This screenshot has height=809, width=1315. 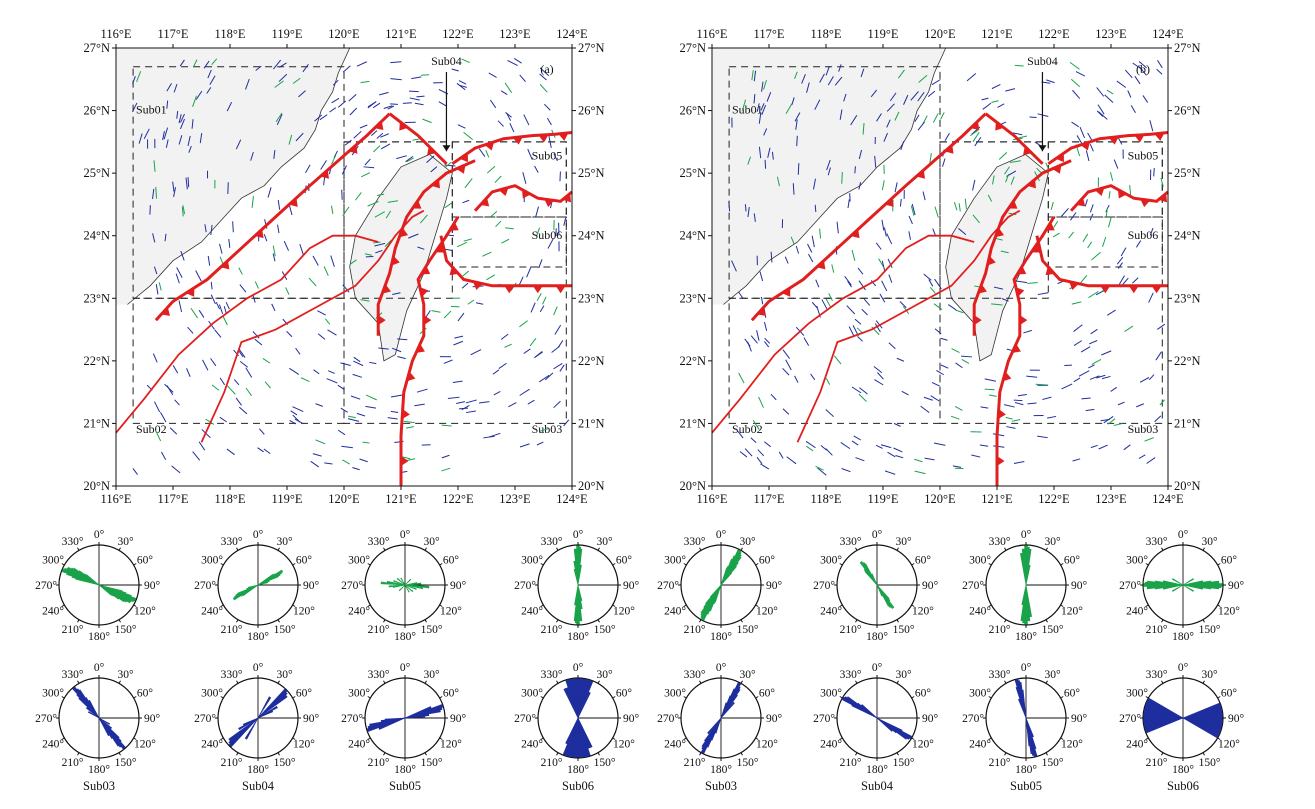 I want to click on thrust-fault-line, so click(x=1014, y=138).